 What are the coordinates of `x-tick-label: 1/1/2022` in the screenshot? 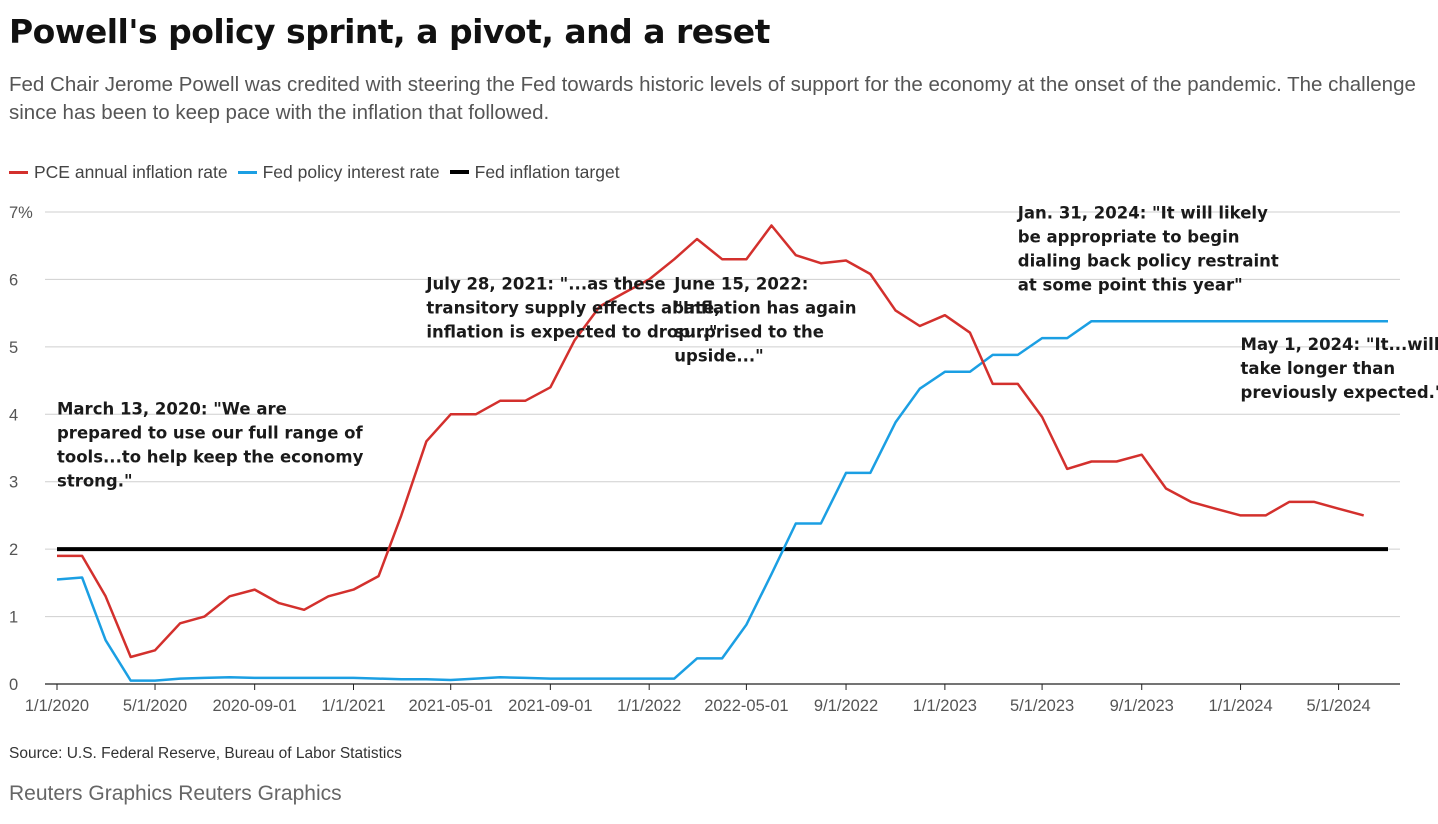 It's located at (649, 706).